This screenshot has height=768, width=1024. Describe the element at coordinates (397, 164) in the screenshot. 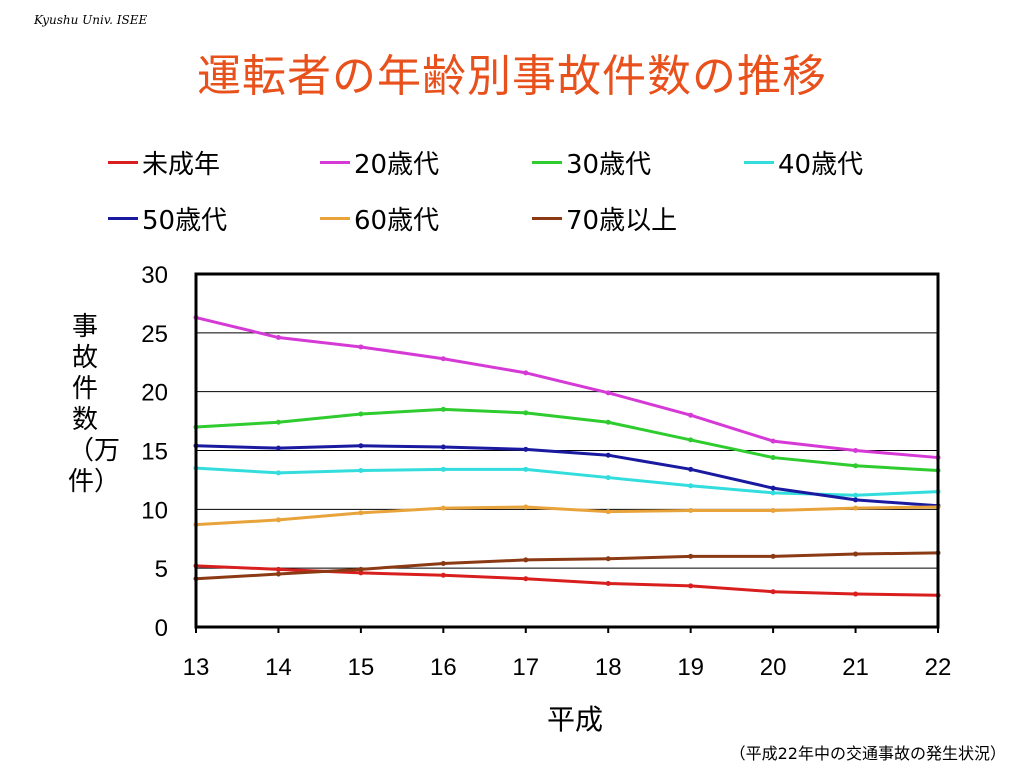

I see `legend-label-1: 20歳代` at that location.